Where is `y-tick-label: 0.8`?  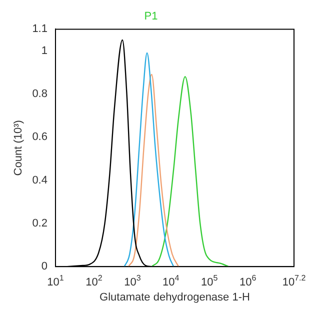
y-tick-label: 0.8 is located at coordinates (40, 94).